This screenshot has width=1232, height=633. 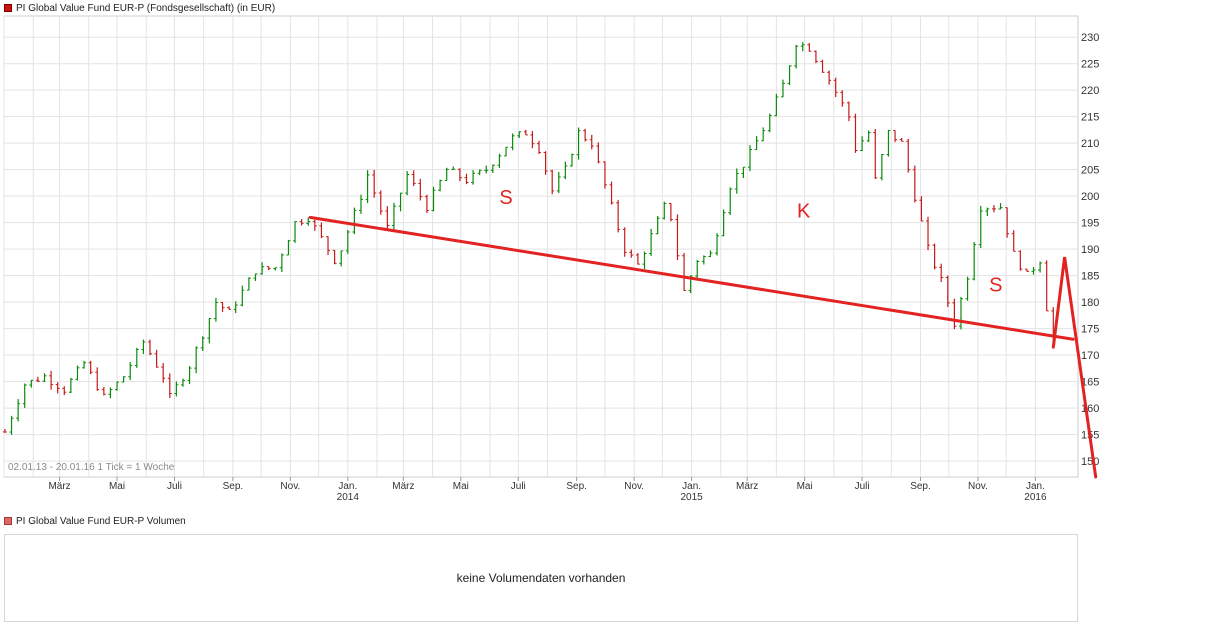 I want to click on y-tick-label: 165, so click(x=1090, y=383).